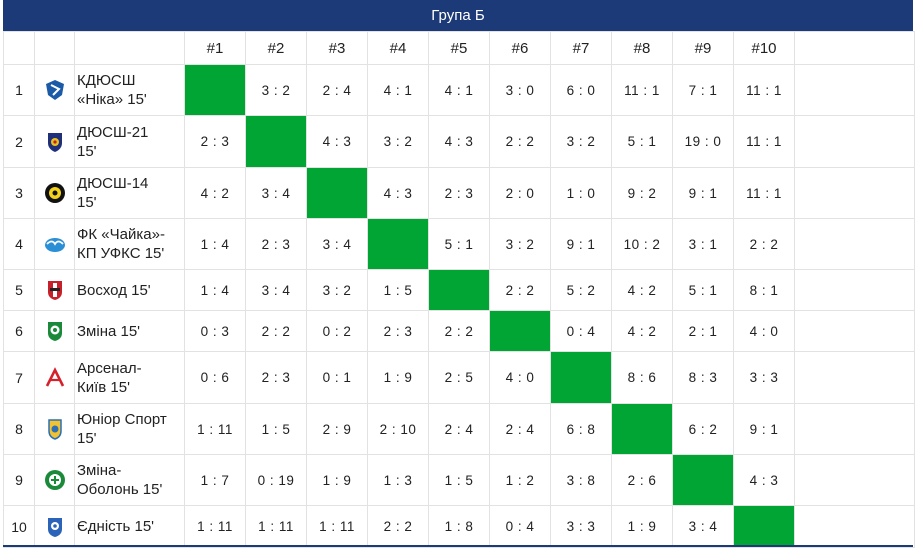 Image resolution: width=915 pixels, height=548 pixels. Describe the element at coordinates (764, 290) in the screenshot. I see `score-cell: 8 : 1` at that location.